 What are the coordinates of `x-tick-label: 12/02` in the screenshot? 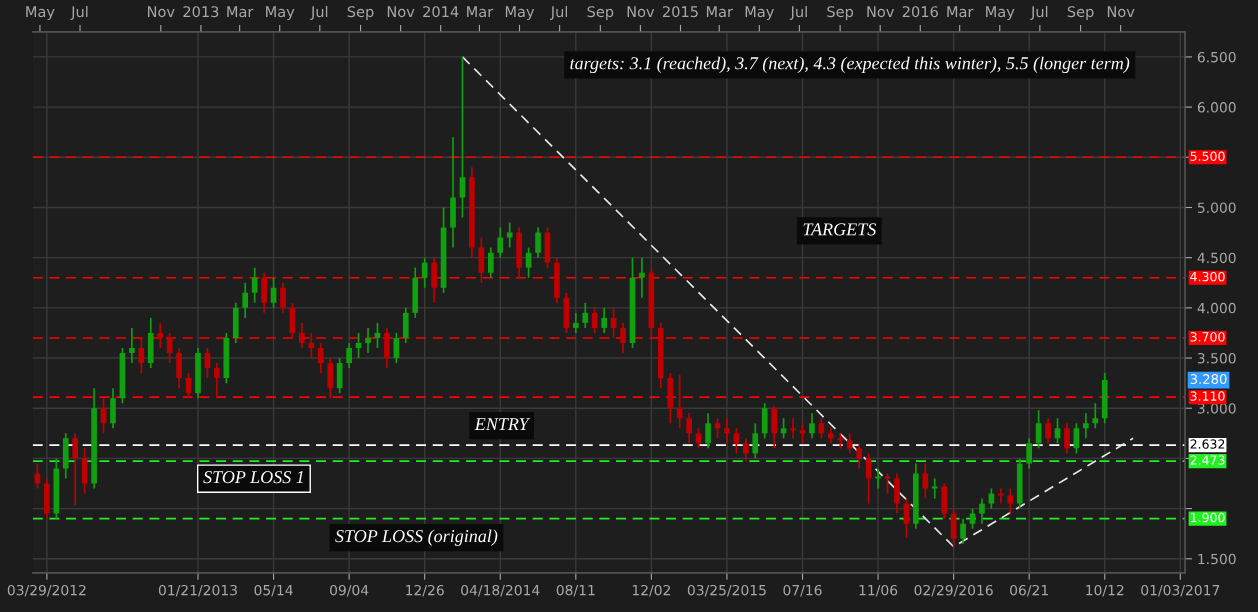 It's located at (651, 590).